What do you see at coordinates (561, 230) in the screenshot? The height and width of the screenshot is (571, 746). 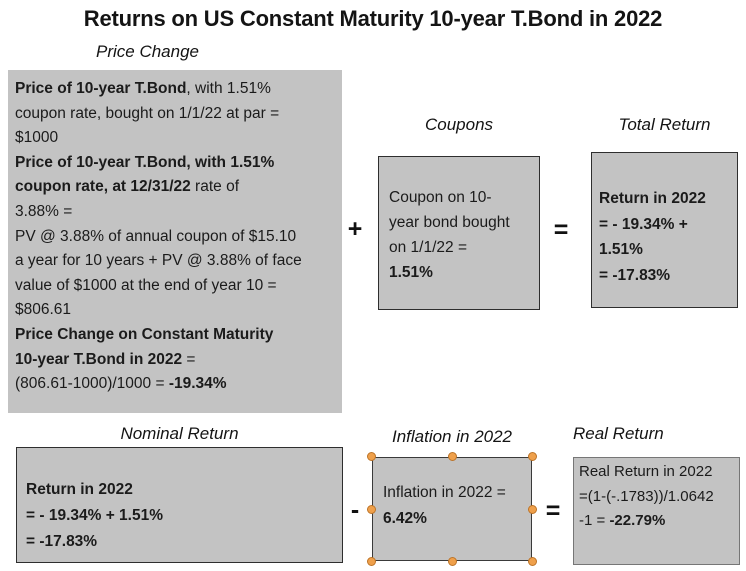 I see `equals-operator-top: =` at bounding box center [561, 230].